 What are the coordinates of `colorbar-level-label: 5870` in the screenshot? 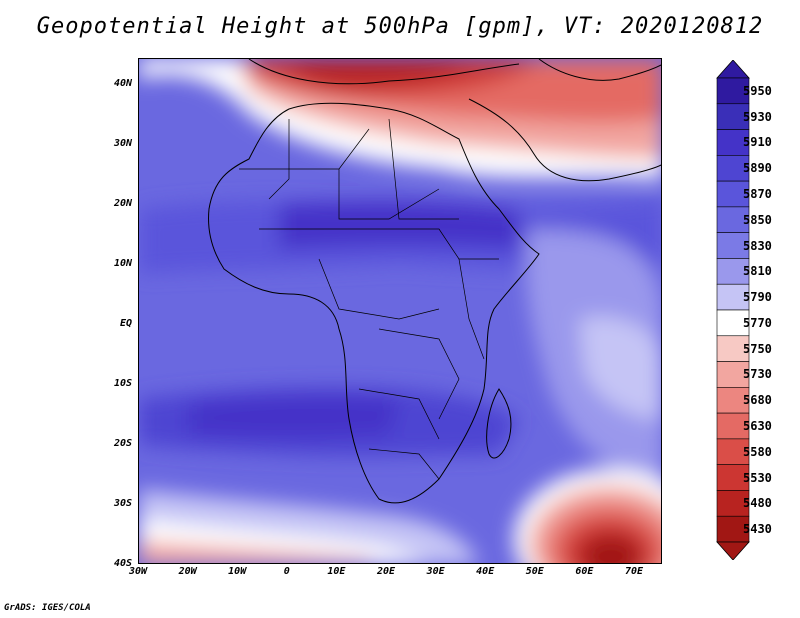 It's located at (757, 194).